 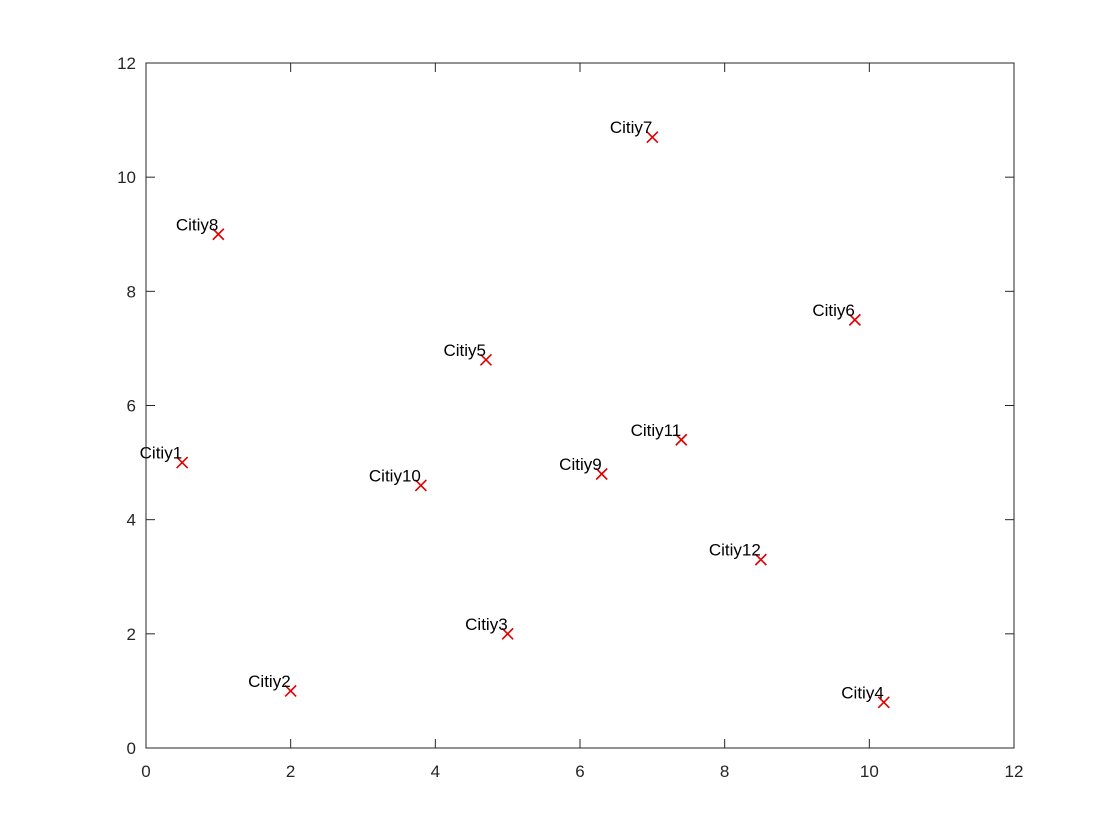 I want to click on data-point: Citiy8, so click(x=200, y=228).